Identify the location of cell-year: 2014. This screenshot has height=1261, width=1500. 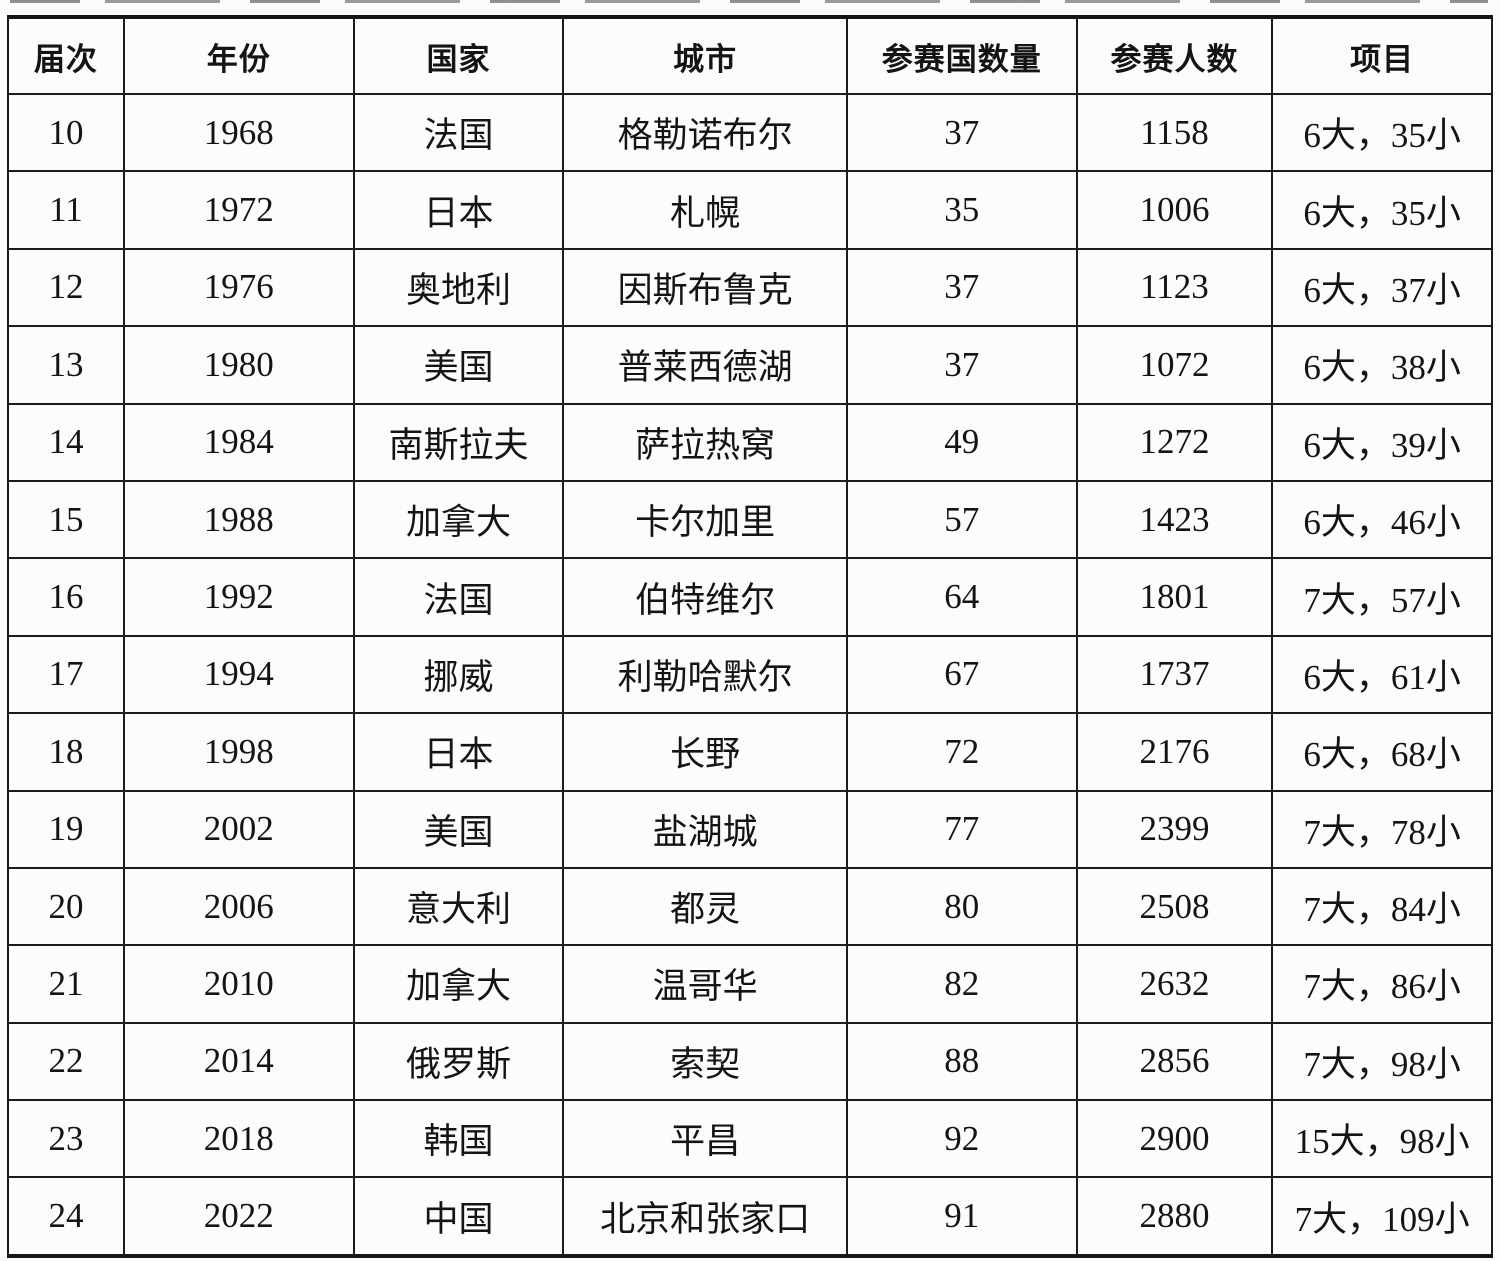
(238, 1061).